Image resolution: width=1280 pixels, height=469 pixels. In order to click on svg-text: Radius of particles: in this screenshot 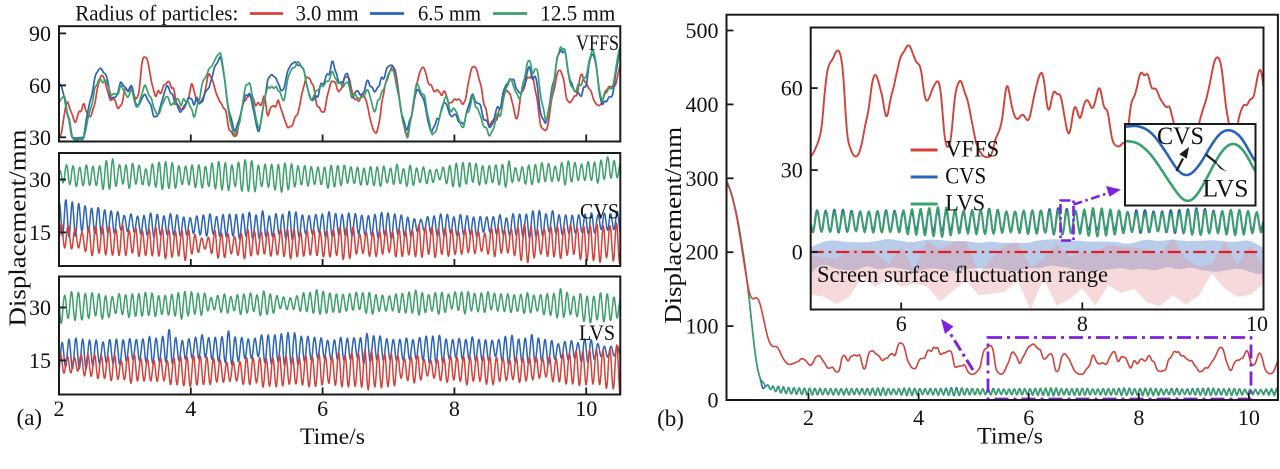, I will do `click(156, 13)`.